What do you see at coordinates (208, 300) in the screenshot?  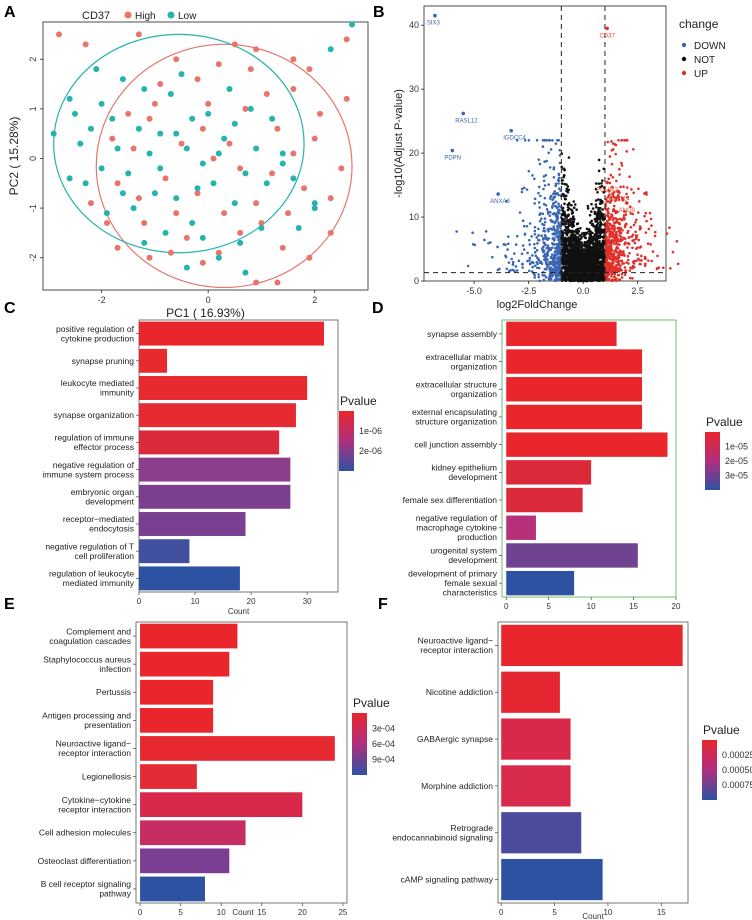 I see `panel-a-x-tick-label: 0` at bounding box center [208, 300].